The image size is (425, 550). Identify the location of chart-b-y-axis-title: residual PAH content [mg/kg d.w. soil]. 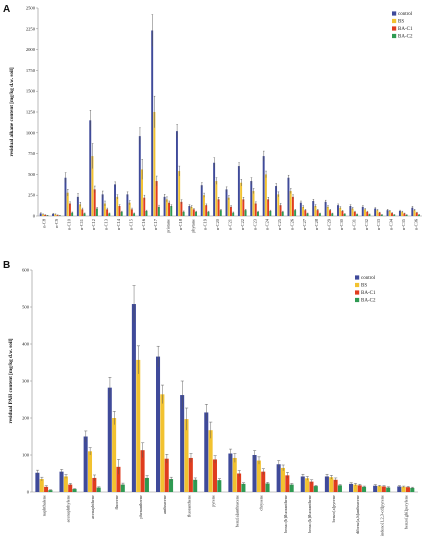
(11, 380).